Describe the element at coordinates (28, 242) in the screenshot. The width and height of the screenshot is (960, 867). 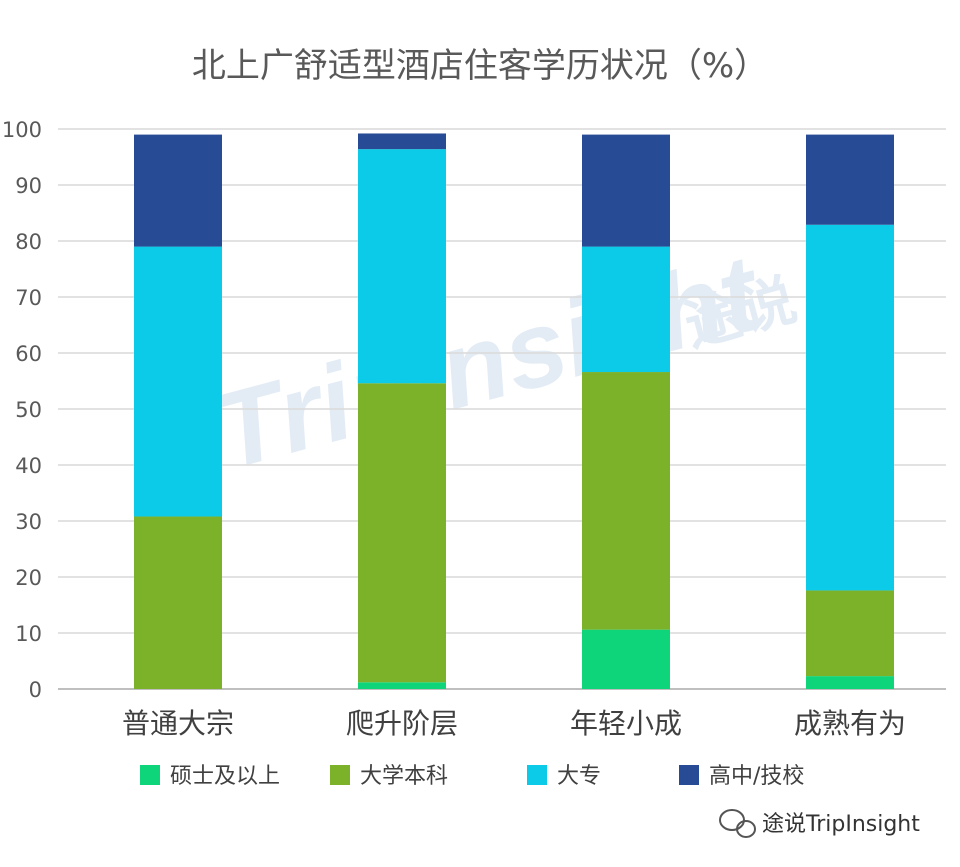
I see `y-tick-label: 80` at that location.